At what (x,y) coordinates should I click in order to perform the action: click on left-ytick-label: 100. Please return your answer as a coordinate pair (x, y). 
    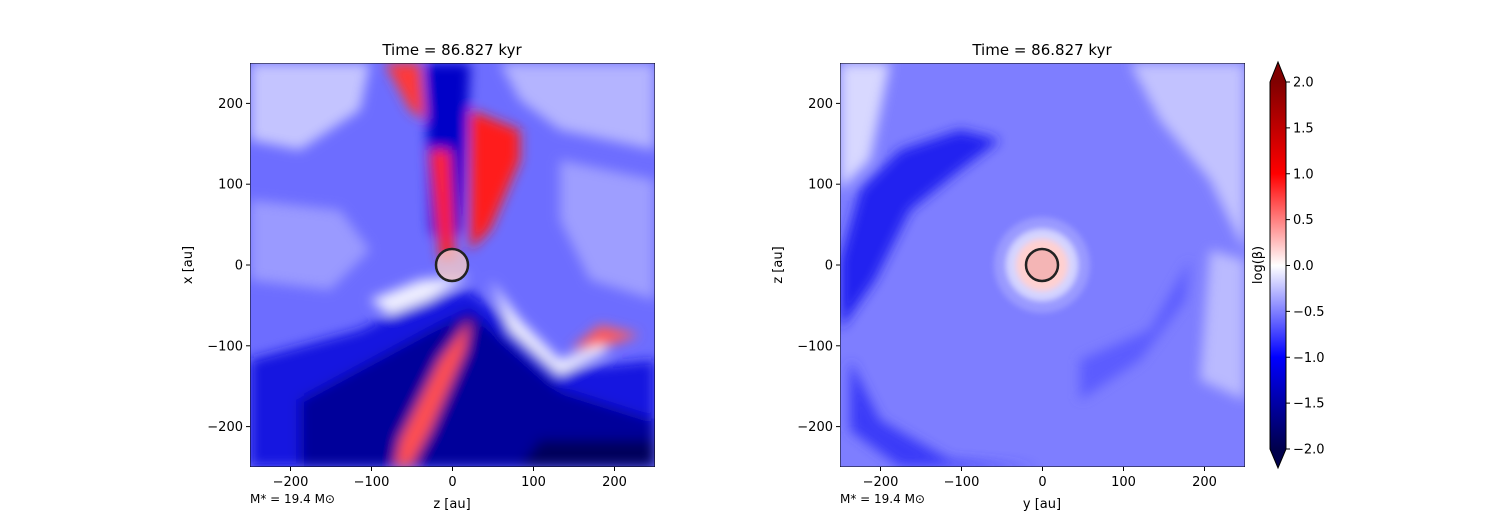
    Looking at the image, I should click on (230, 185).